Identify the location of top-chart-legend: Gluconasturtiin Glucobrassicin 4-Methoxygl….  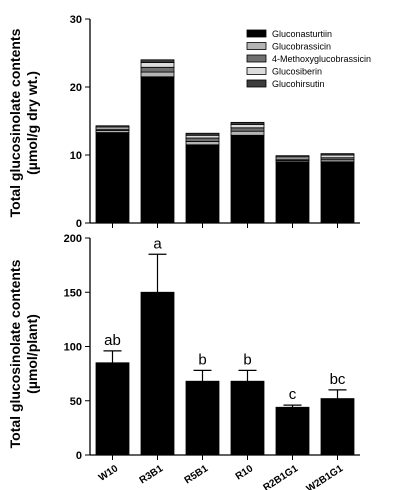
(308, 59).